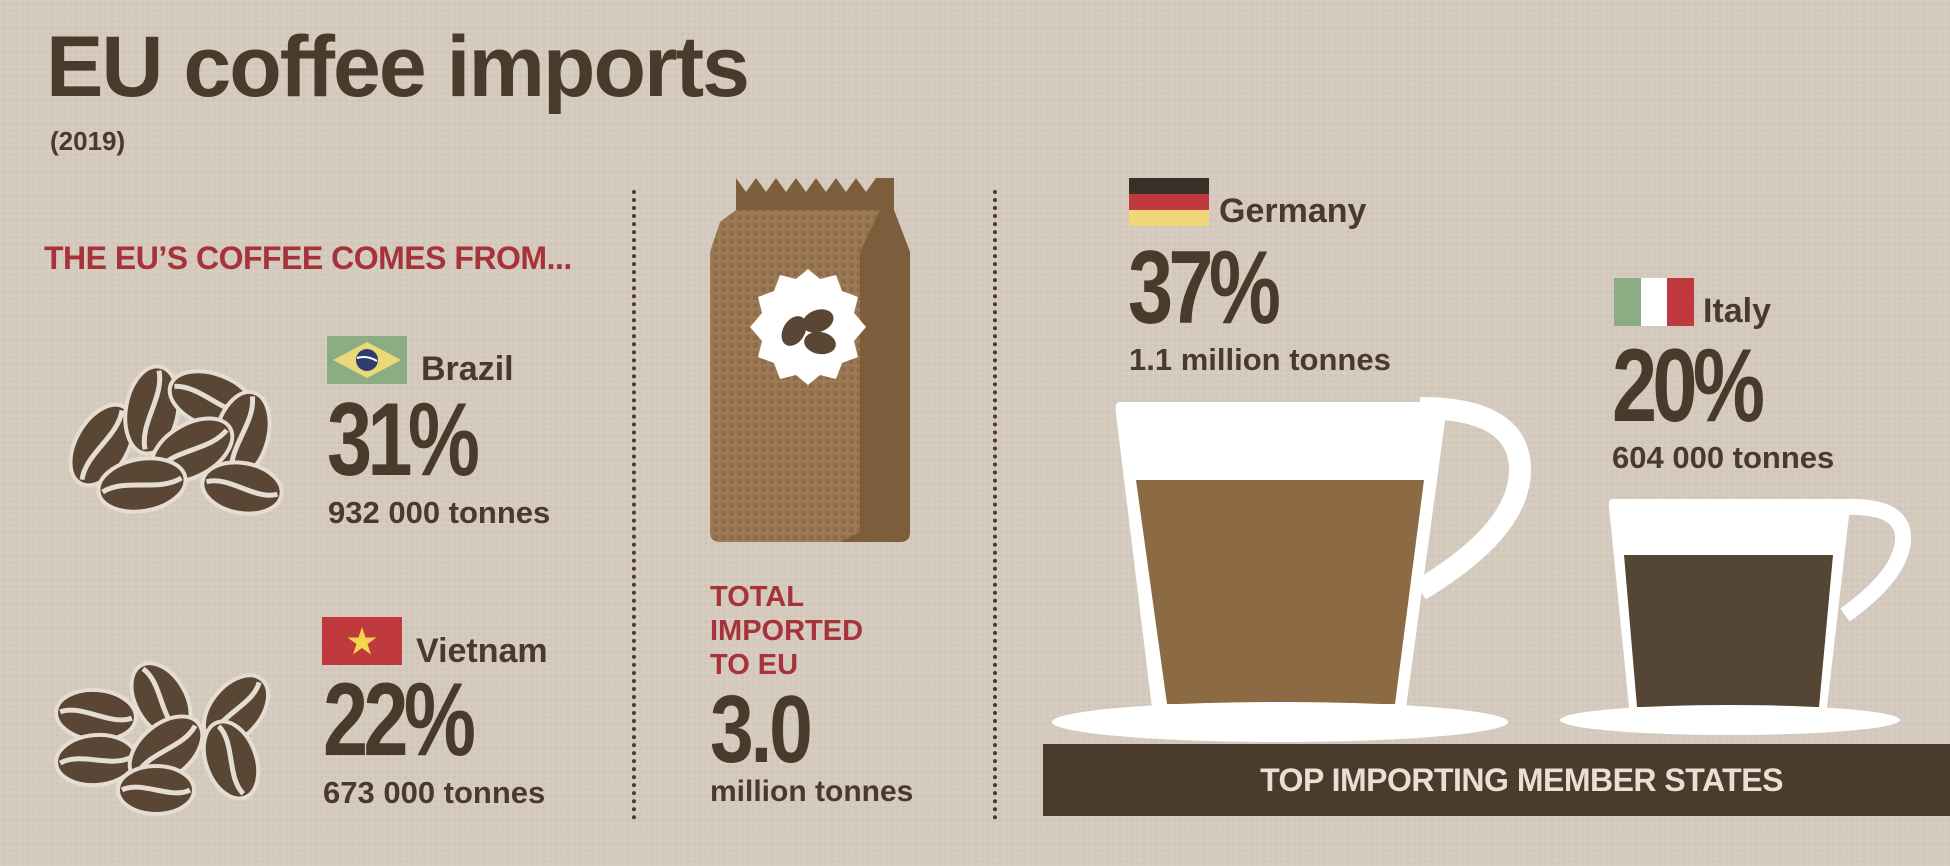 The width and height of the screenshot is (1950, 866). What do you see at coordinates (398, 67) in the screenshot?
I see `page-title: EU coffee imports` at bounding box center [398, 67].